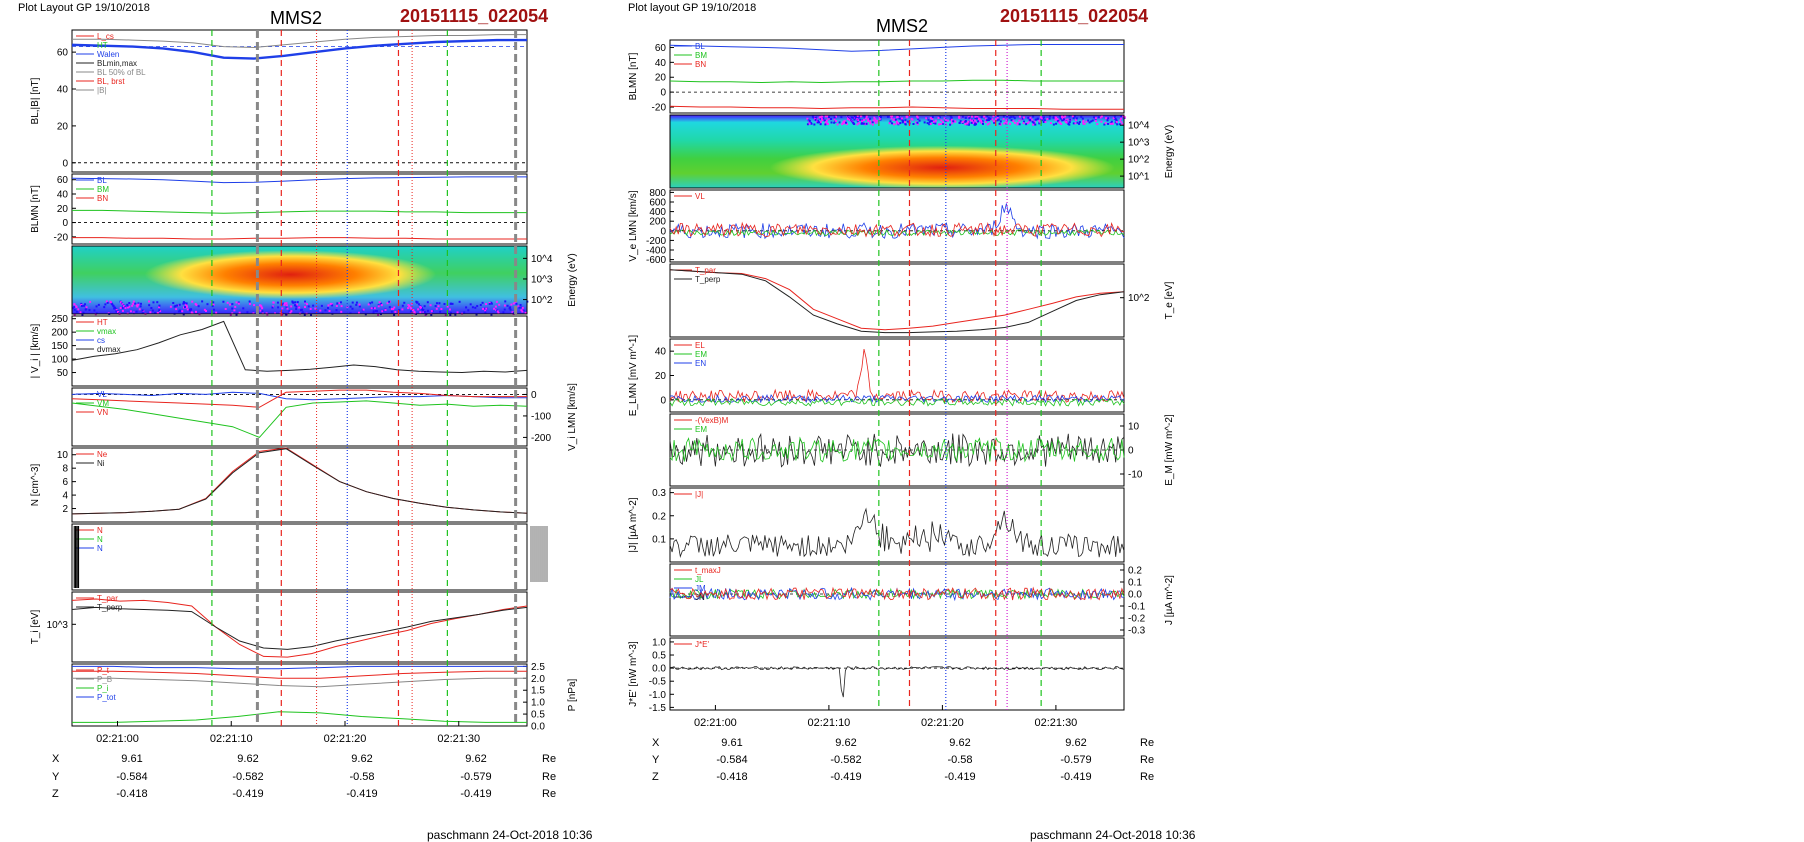  I want to click on right-y-tick-label: 0.1, so click(659, 539).